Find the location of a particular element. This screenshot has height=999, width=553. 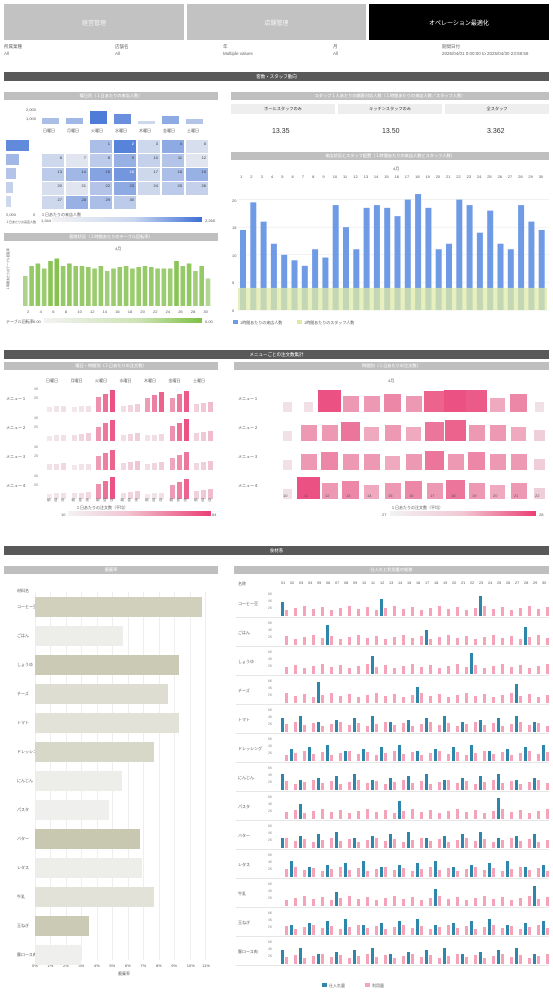

menu-daily-x-tick: 13 is located at coordinates (348, 495).